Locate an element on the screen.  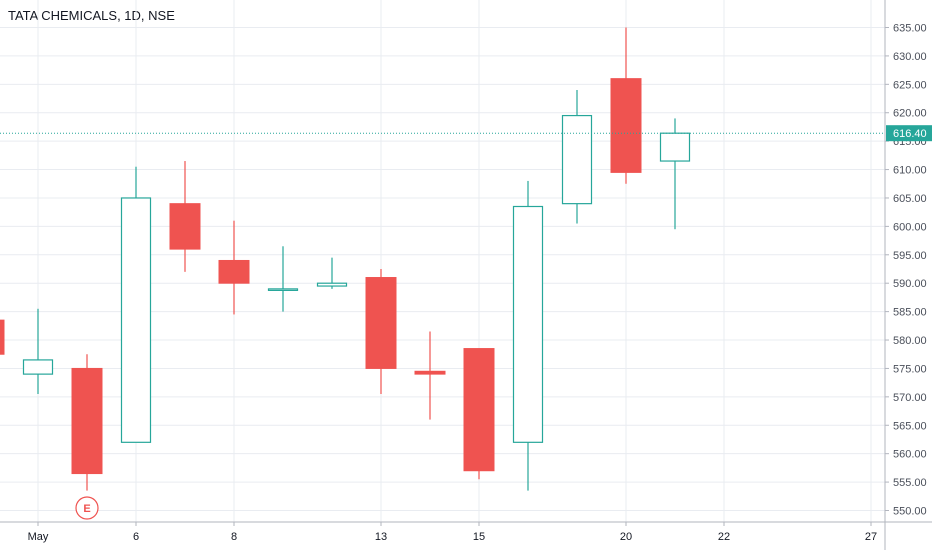
earnings-marker-label: E is located at coordinates (86, 509).